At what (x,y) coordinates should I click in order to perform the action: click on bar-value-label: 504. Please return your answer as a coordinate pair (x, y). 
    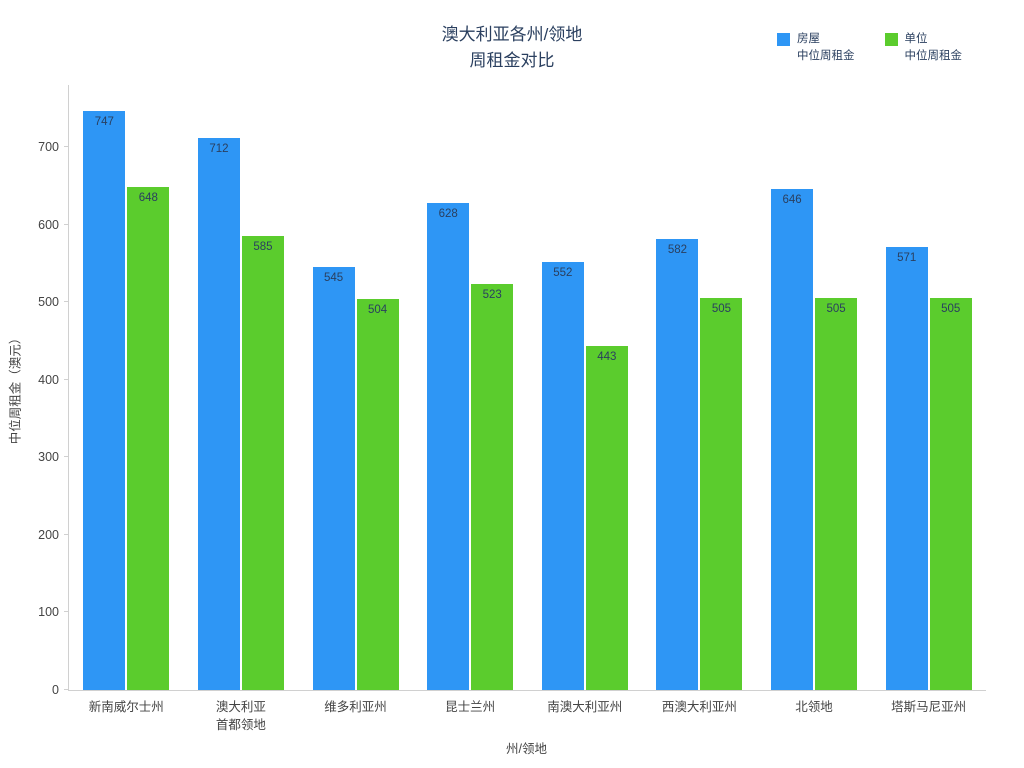
    Looking at the image, I should click on (377, 310).